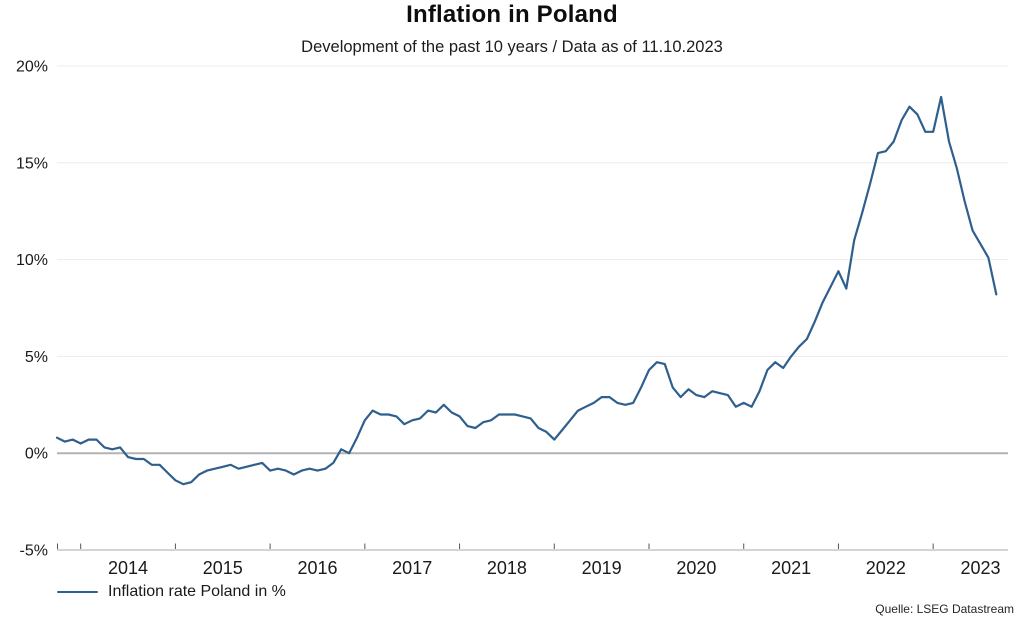  I want to click on x-tick-label: 2020, so click(696, 568).